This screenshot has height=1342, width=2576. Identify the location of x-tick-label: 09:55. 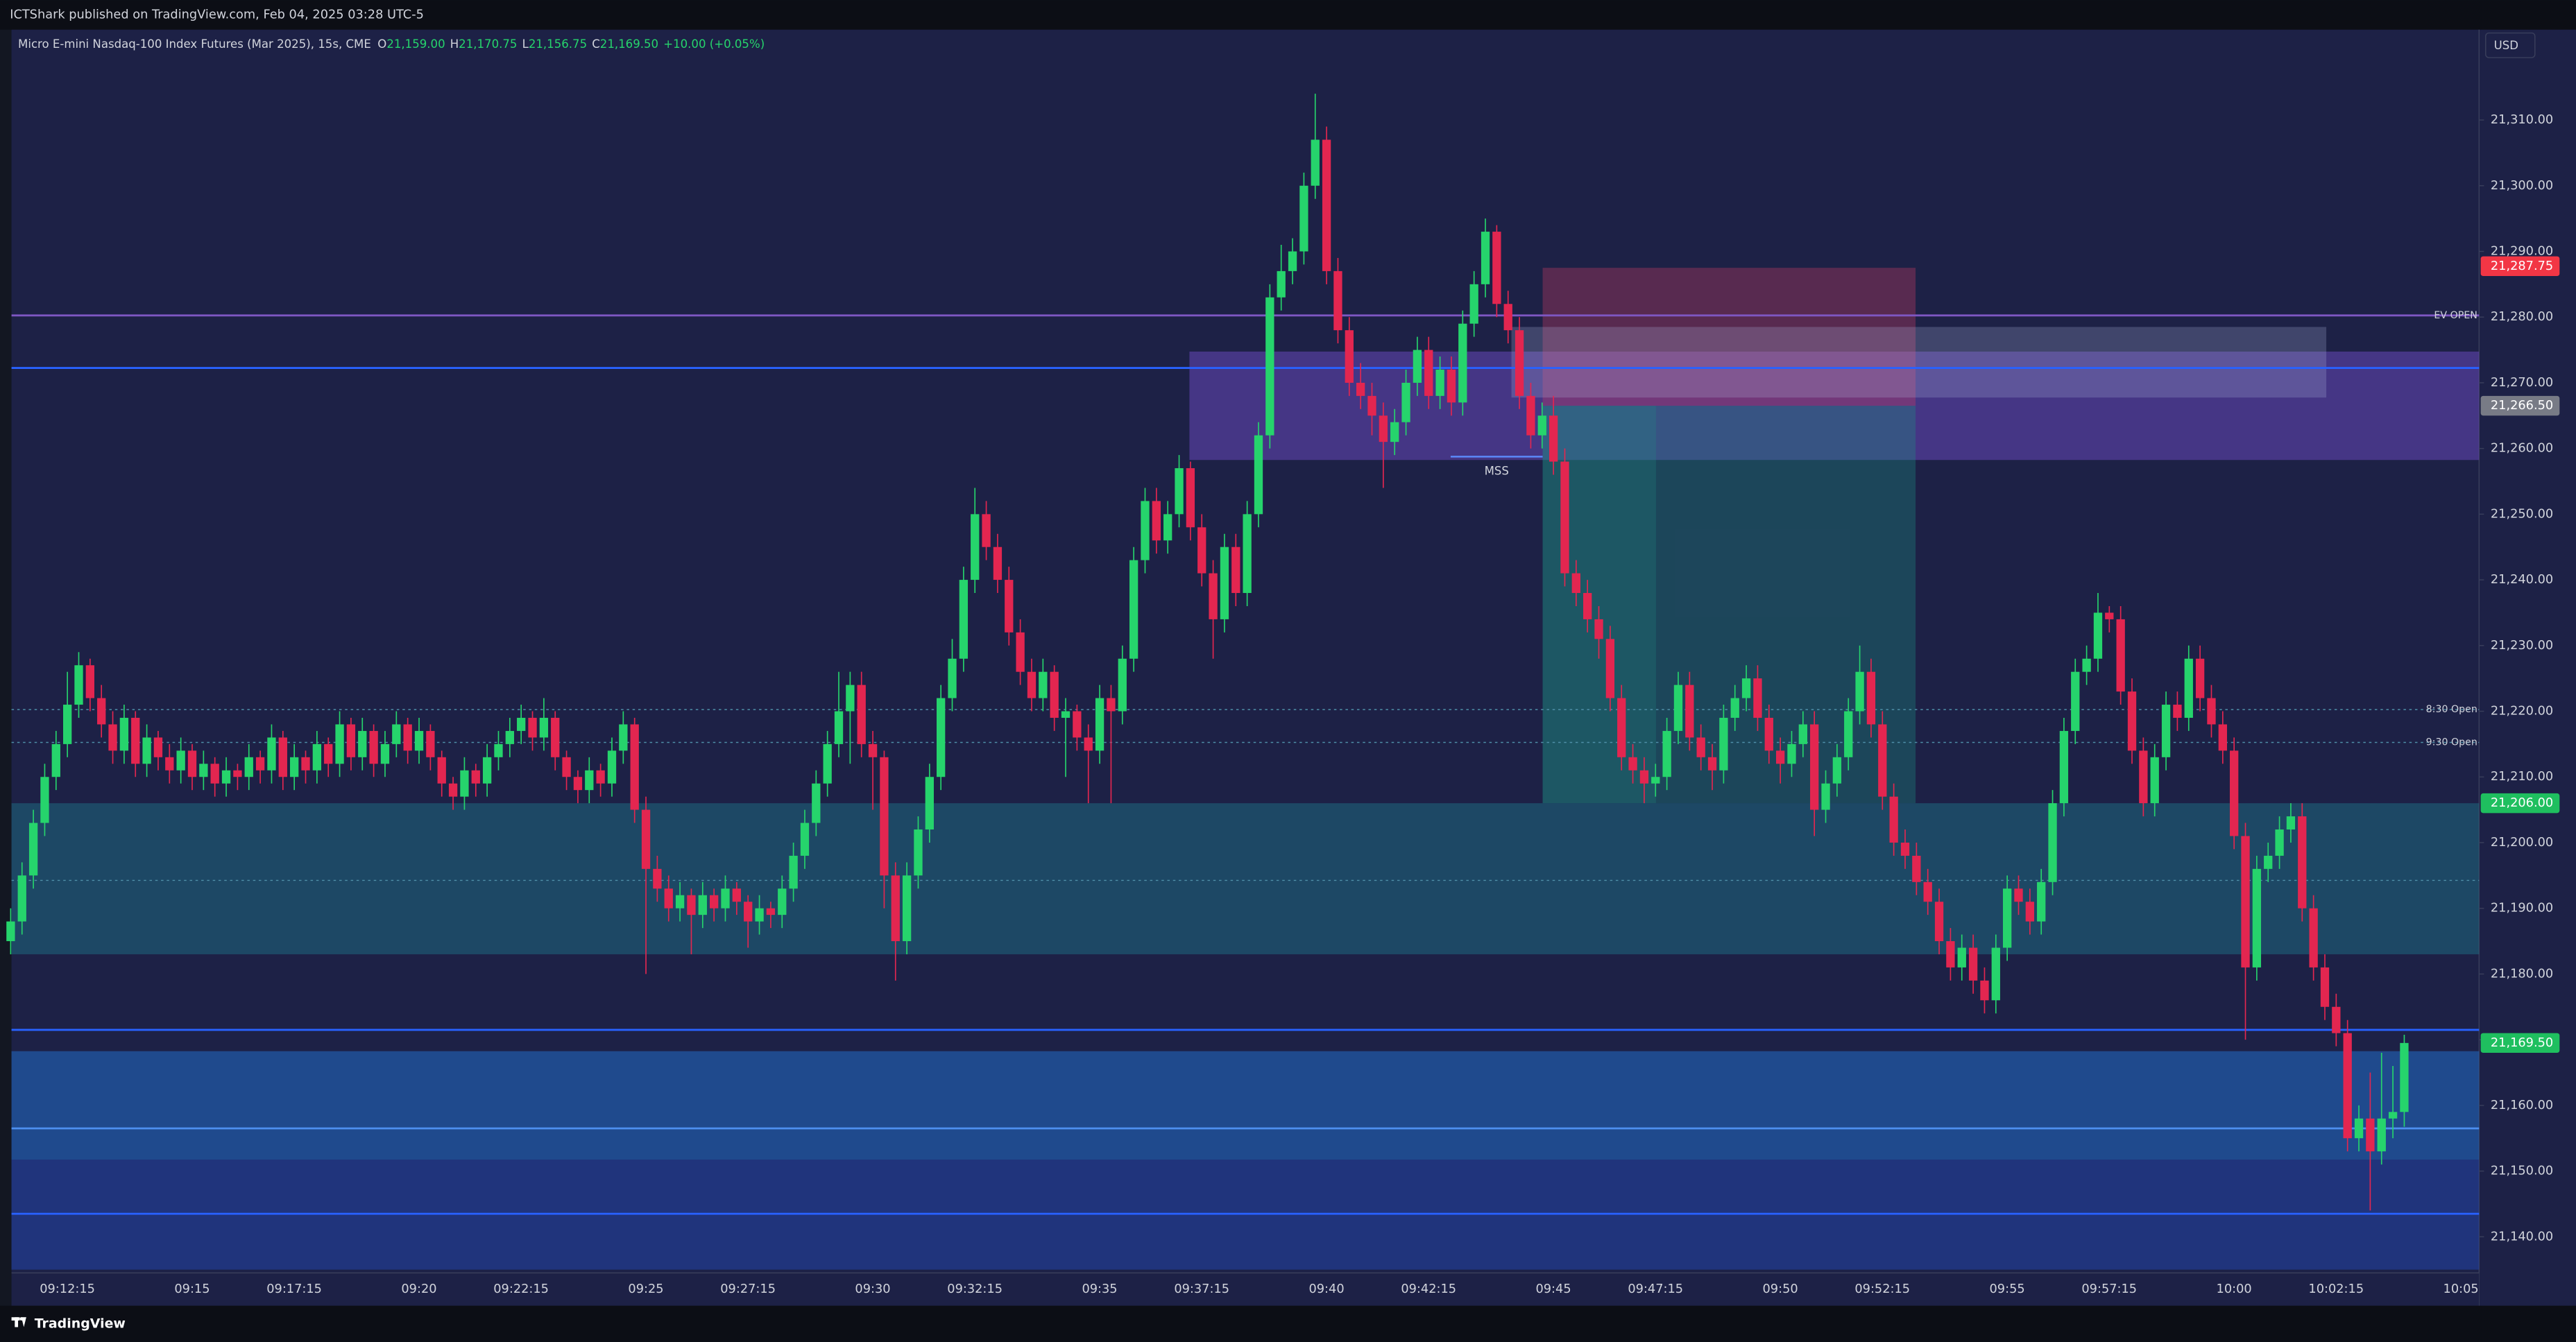
(2007, 1289).